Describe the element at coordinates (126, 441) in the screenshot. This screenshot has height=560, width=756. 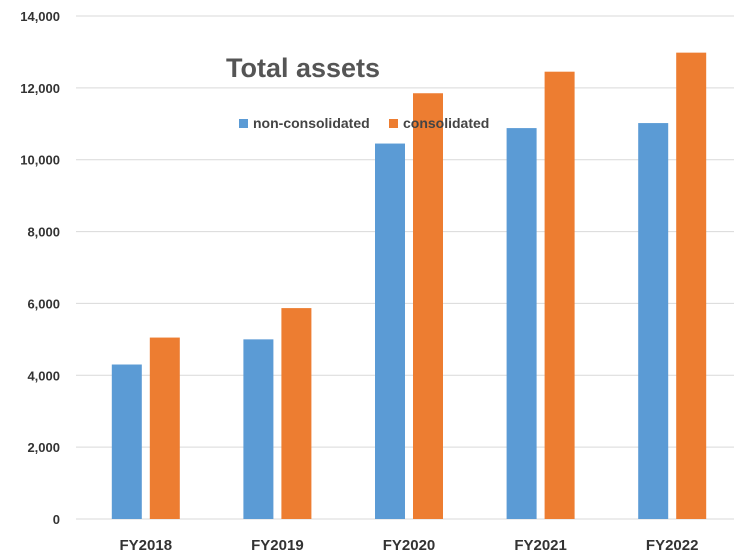
I see `bar-non-consolidated-FY2018` at that location.